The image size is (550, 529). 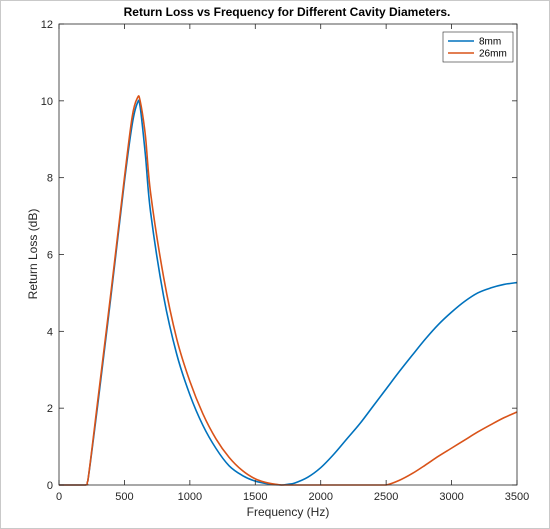 I want to click on x-tick-label: 0, so click(x=59, y=497).